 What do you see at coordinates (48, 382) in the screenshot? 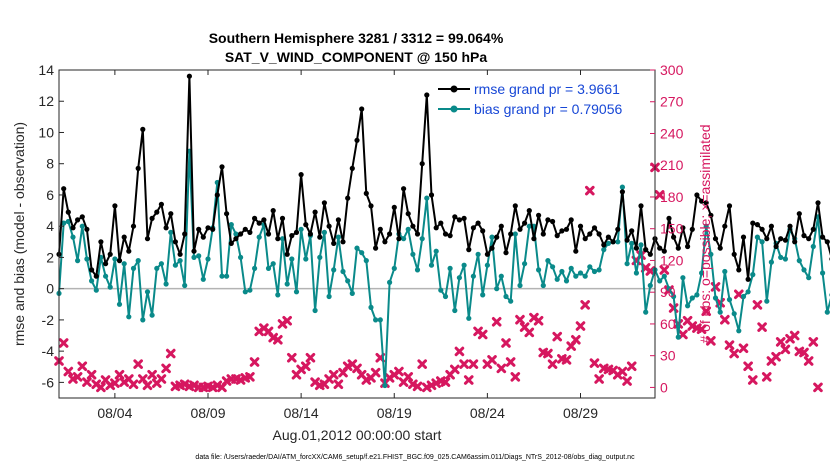
I see `y-tick-label: -6` at bounding box center [48, 382].